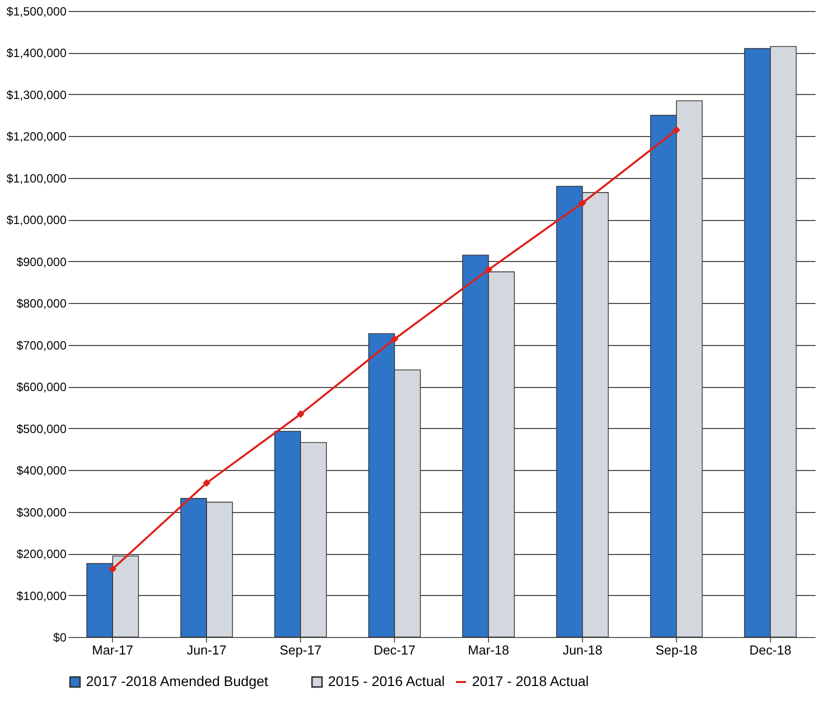  What do you see at coordinates (386, 681) in the screenshot?
I see `legend-label: 2015 - 2016 Actual` at bounding box center [386, 681].